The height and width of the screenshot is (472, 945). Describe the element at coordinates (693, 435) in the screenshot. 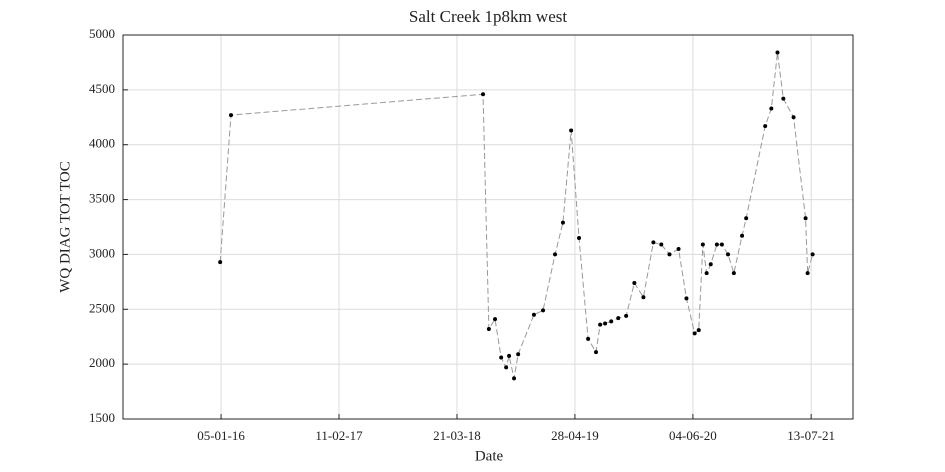

I see `x-tick-label: 04-06-20` at that location.